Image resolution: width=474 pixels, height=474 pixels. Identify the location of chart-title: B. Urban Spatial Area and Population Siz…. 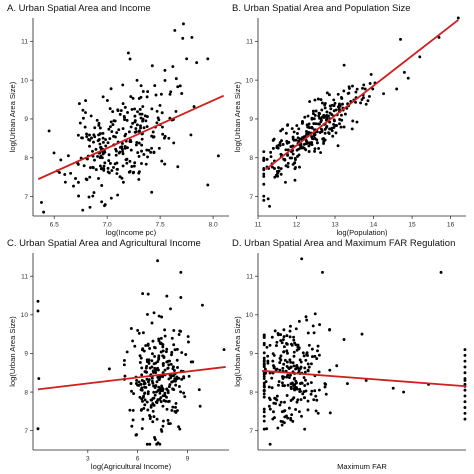
(321, 8).